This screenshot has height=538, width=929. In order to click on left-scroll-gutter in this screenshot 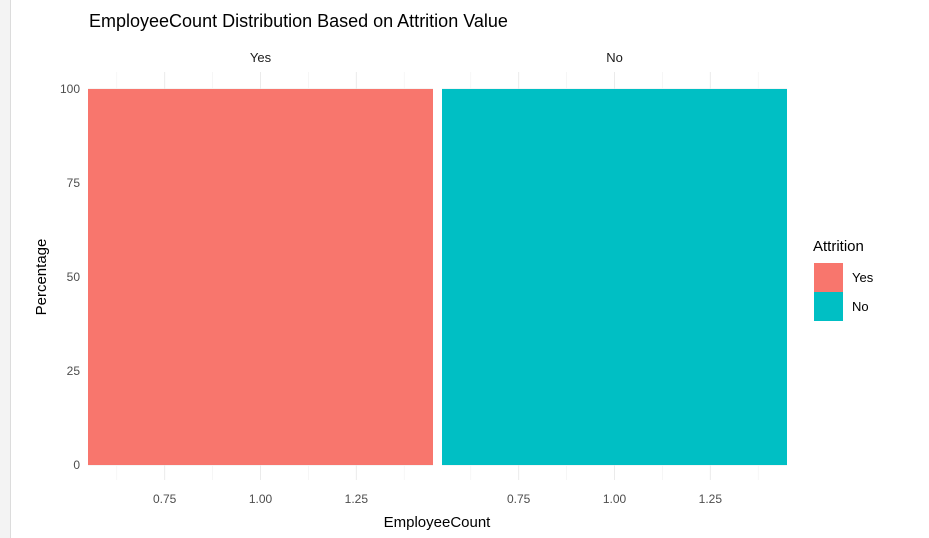, I will do `click(5, 269)`.